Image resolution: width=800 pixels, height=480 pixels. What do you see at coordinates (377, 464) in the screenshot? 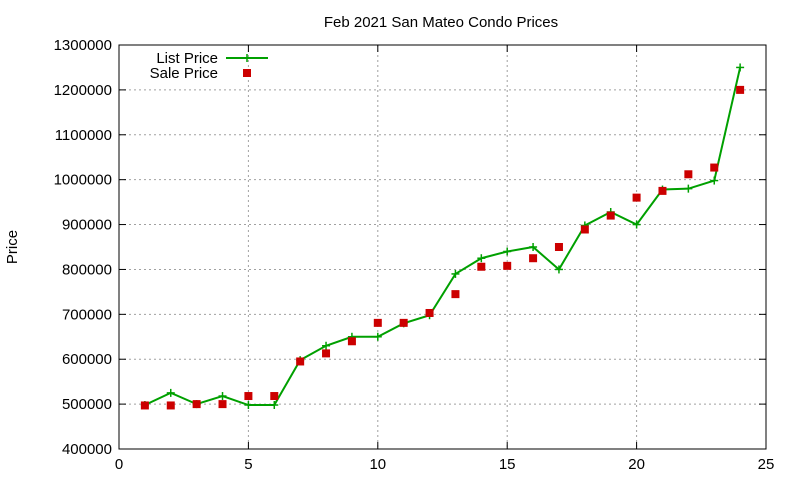
I see `x-tick-label: 10` at bounding box center [377, 464].